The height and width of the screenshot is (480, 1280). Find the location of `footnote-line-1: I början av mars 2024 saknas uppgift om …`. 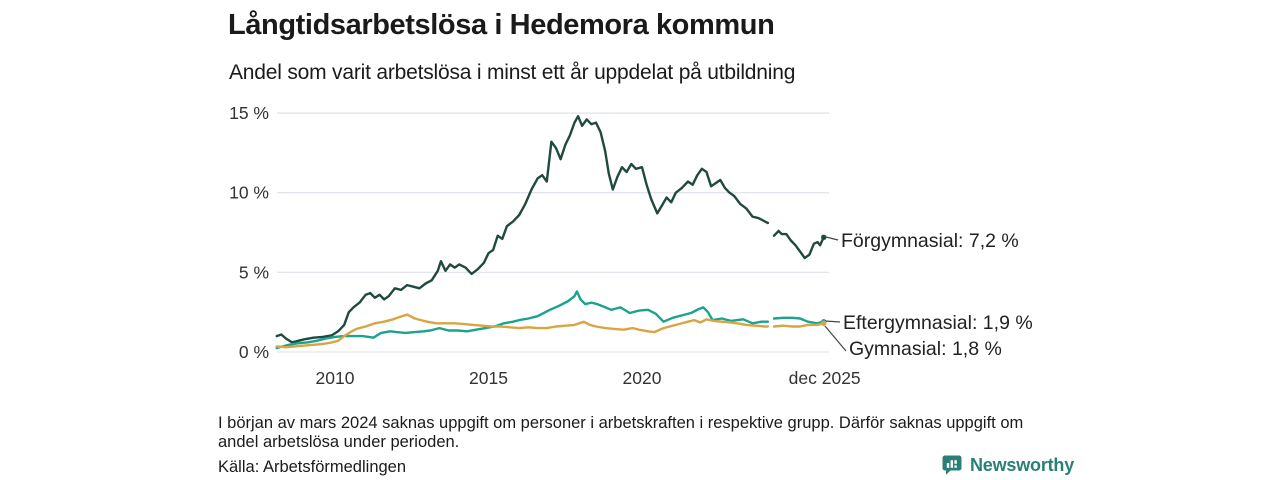

footnote-line-1: I början av mars 2024 saknas uppgift om … is located at coordinates (621, 423).